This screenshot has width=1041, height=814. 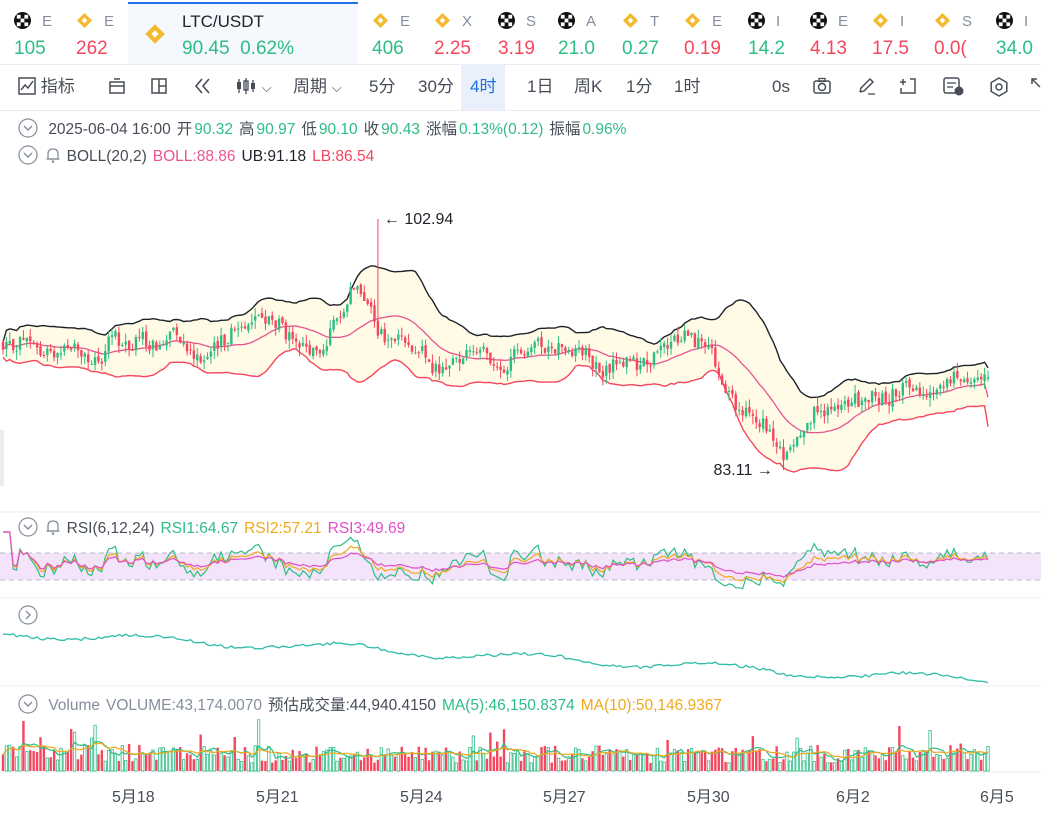 I want to click on interval-tab: 30分, so click(x=436, y=86).